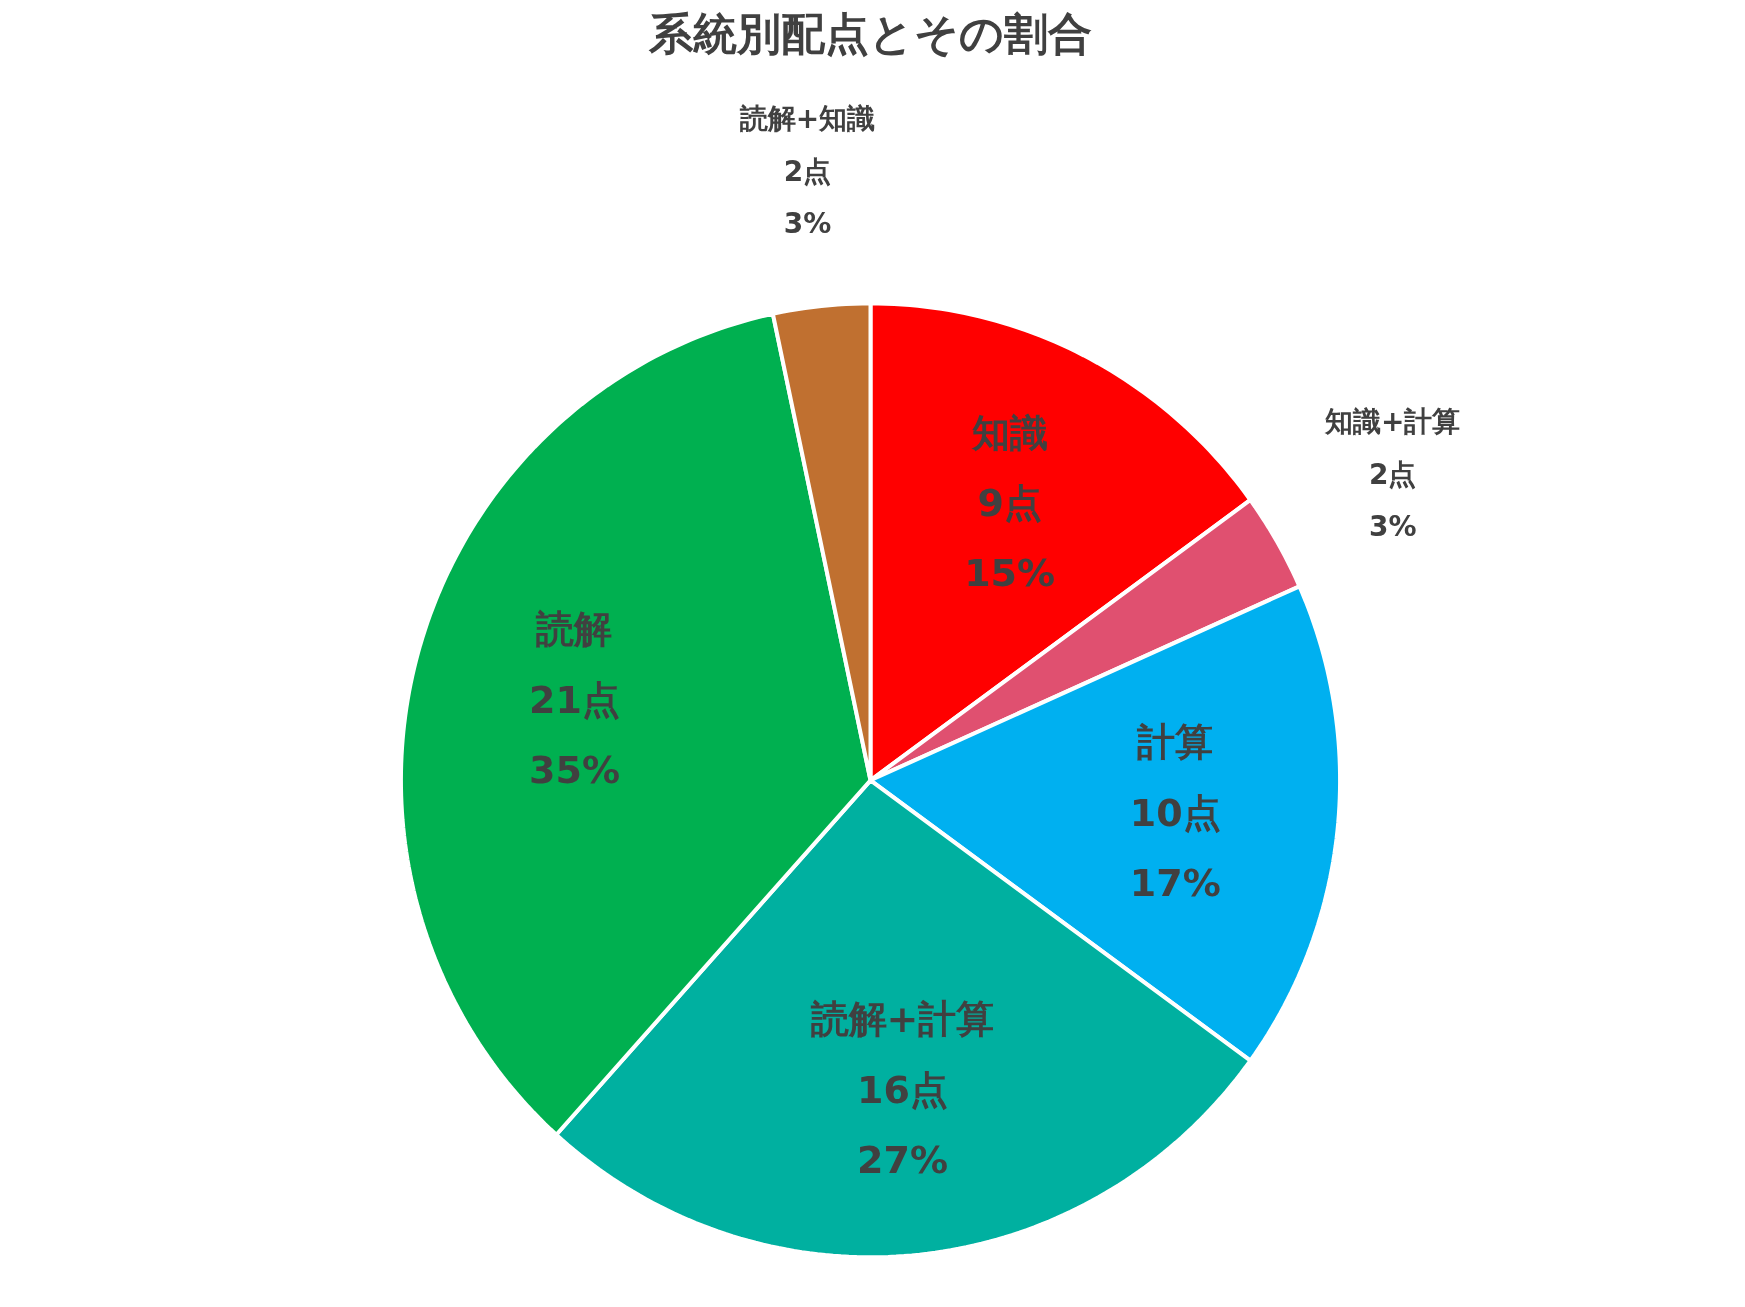 The width and height of the screenshot is (1745, 1307). I want to click on slice-label: 読解+計算, so click(902, 1019).